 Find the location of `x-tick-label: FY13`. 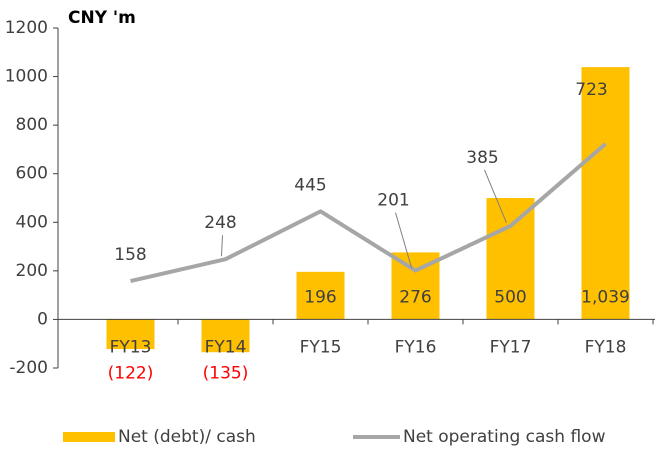

x-tick-label: FY13 is located at coordinates (131, 347).